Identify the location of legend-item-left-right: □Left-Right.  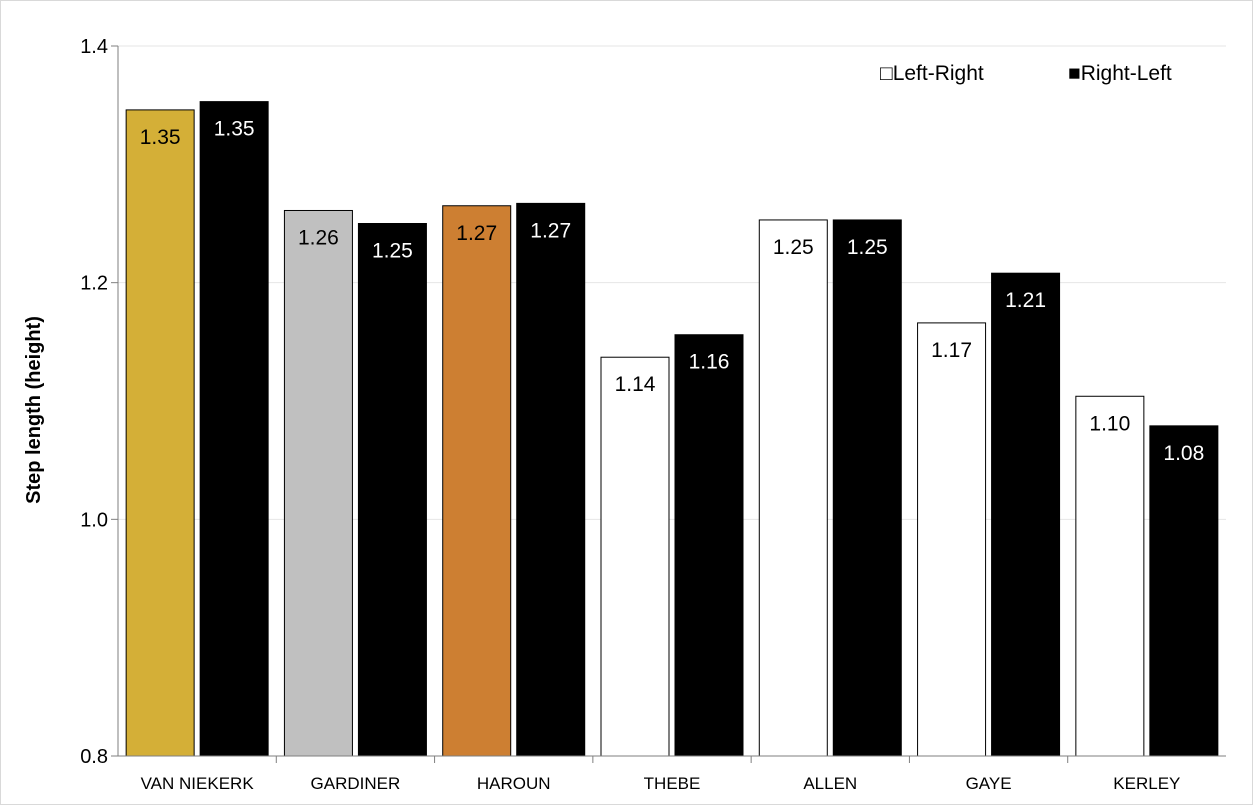
(932, 73).